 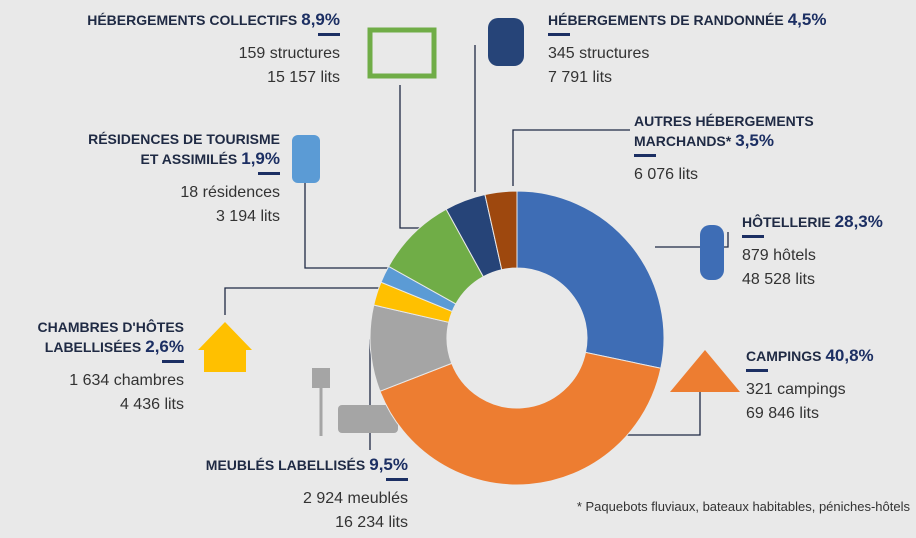 What do you see at coordinates (782, 413) in the screenshot?
I see `detail-line: 69 846 lits` at bounding box center [782, 413].